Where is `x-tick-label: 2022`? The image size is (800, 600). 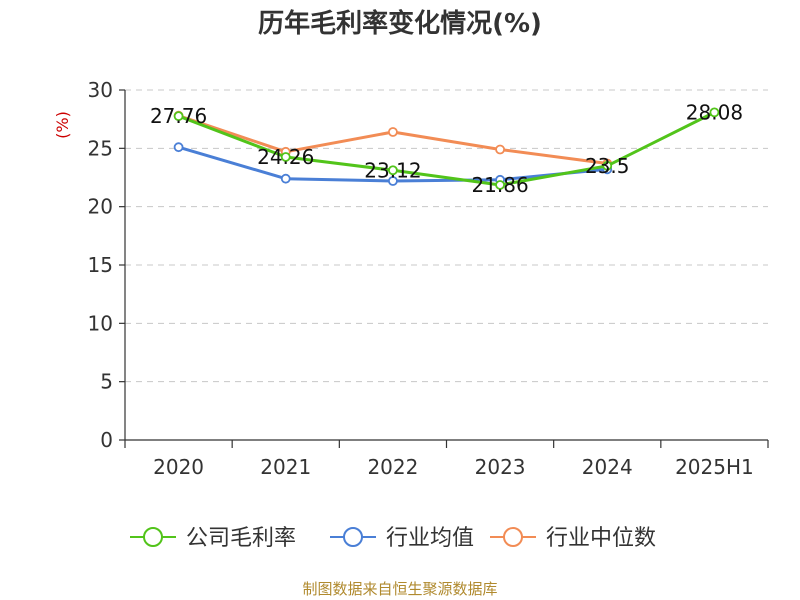 x-tick-label: 2022 is located at coordinates (392, 467).